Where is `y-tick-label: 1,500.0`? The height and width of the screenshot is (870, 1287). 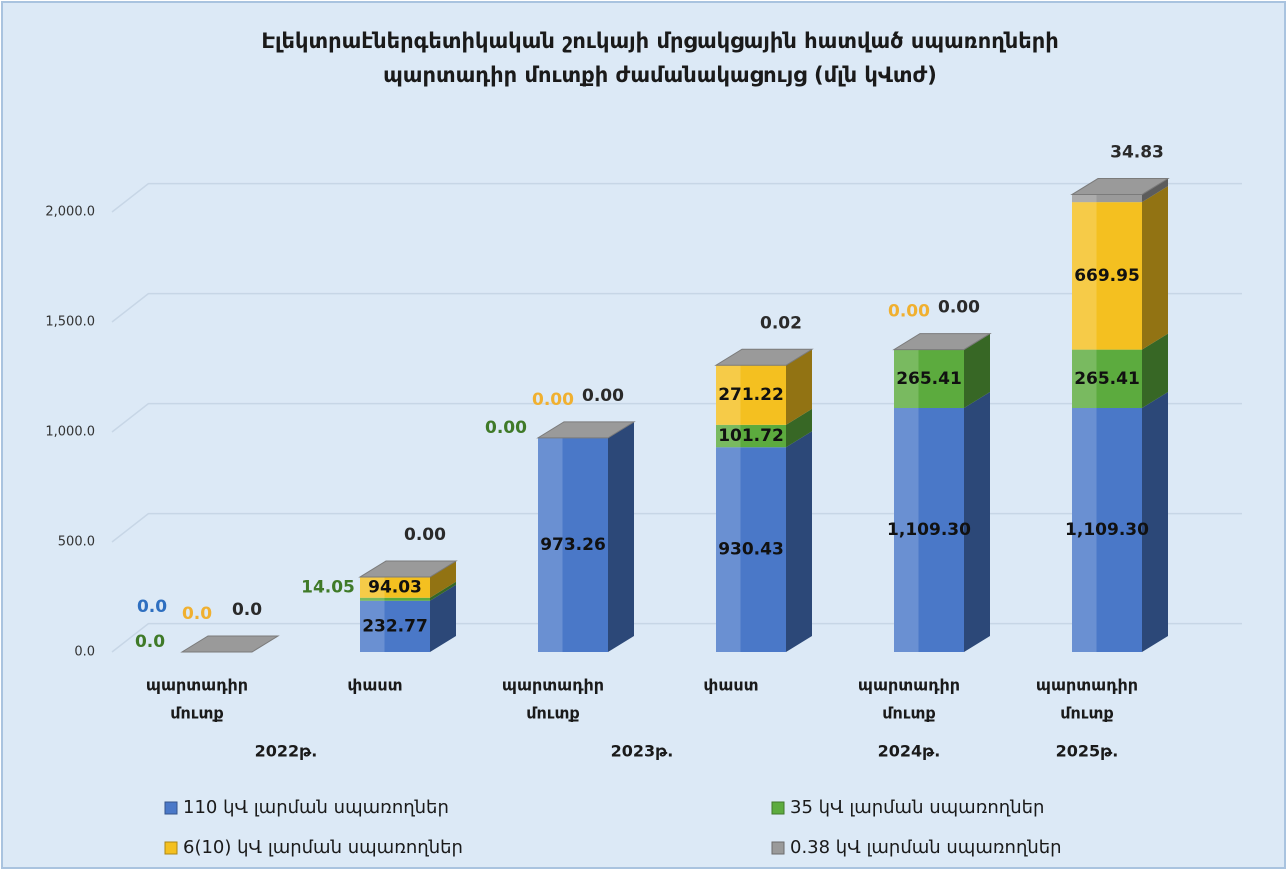 y-tick-label: 1,500.0 is located at coordinates (70, 322).